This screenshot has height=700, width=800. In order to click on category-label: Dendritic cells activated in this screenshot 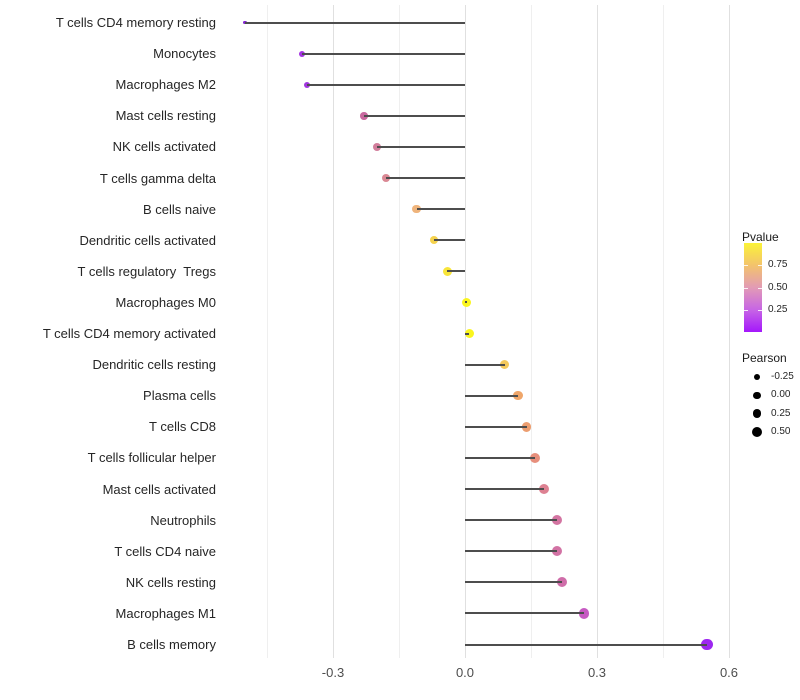, I will do `click(147, 240)`.